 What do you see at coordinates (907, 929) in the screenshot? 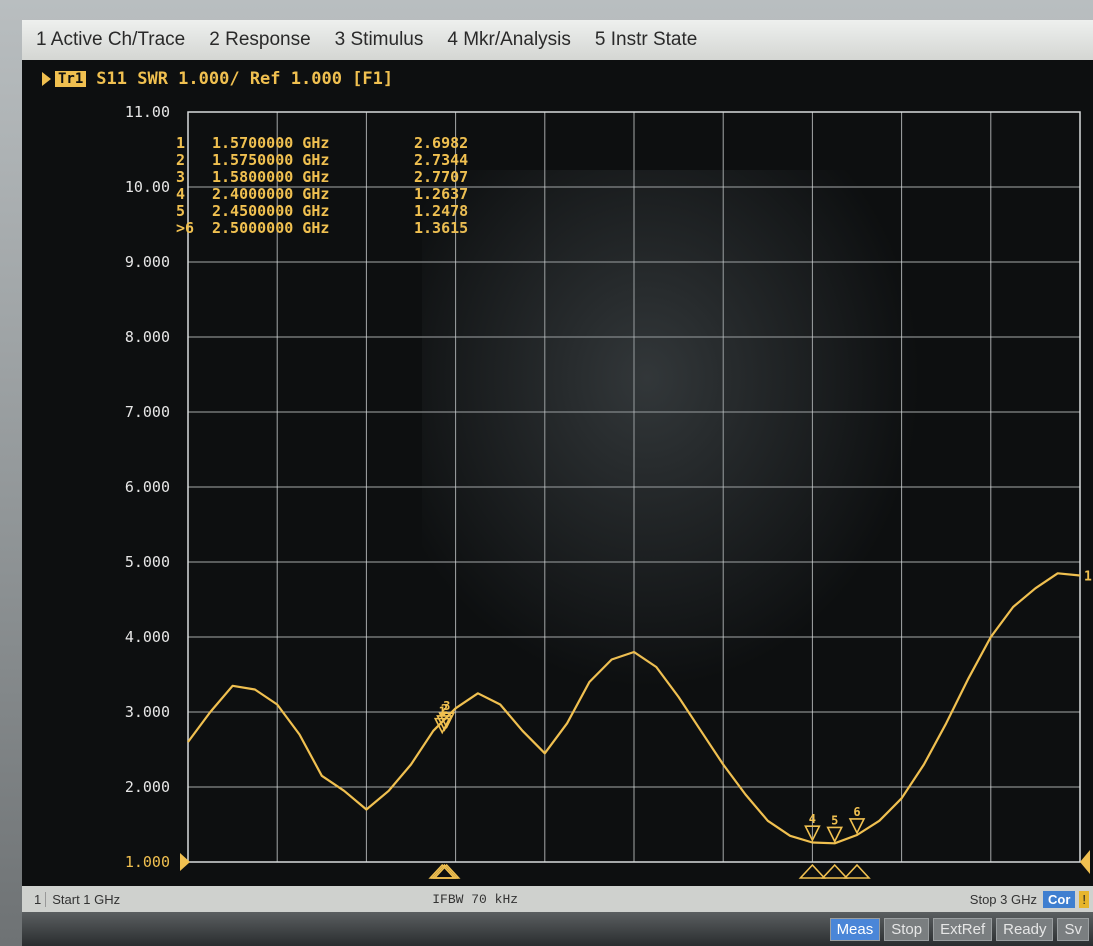
I see `stop-chip: Stop` at bounding box center [907, 929].